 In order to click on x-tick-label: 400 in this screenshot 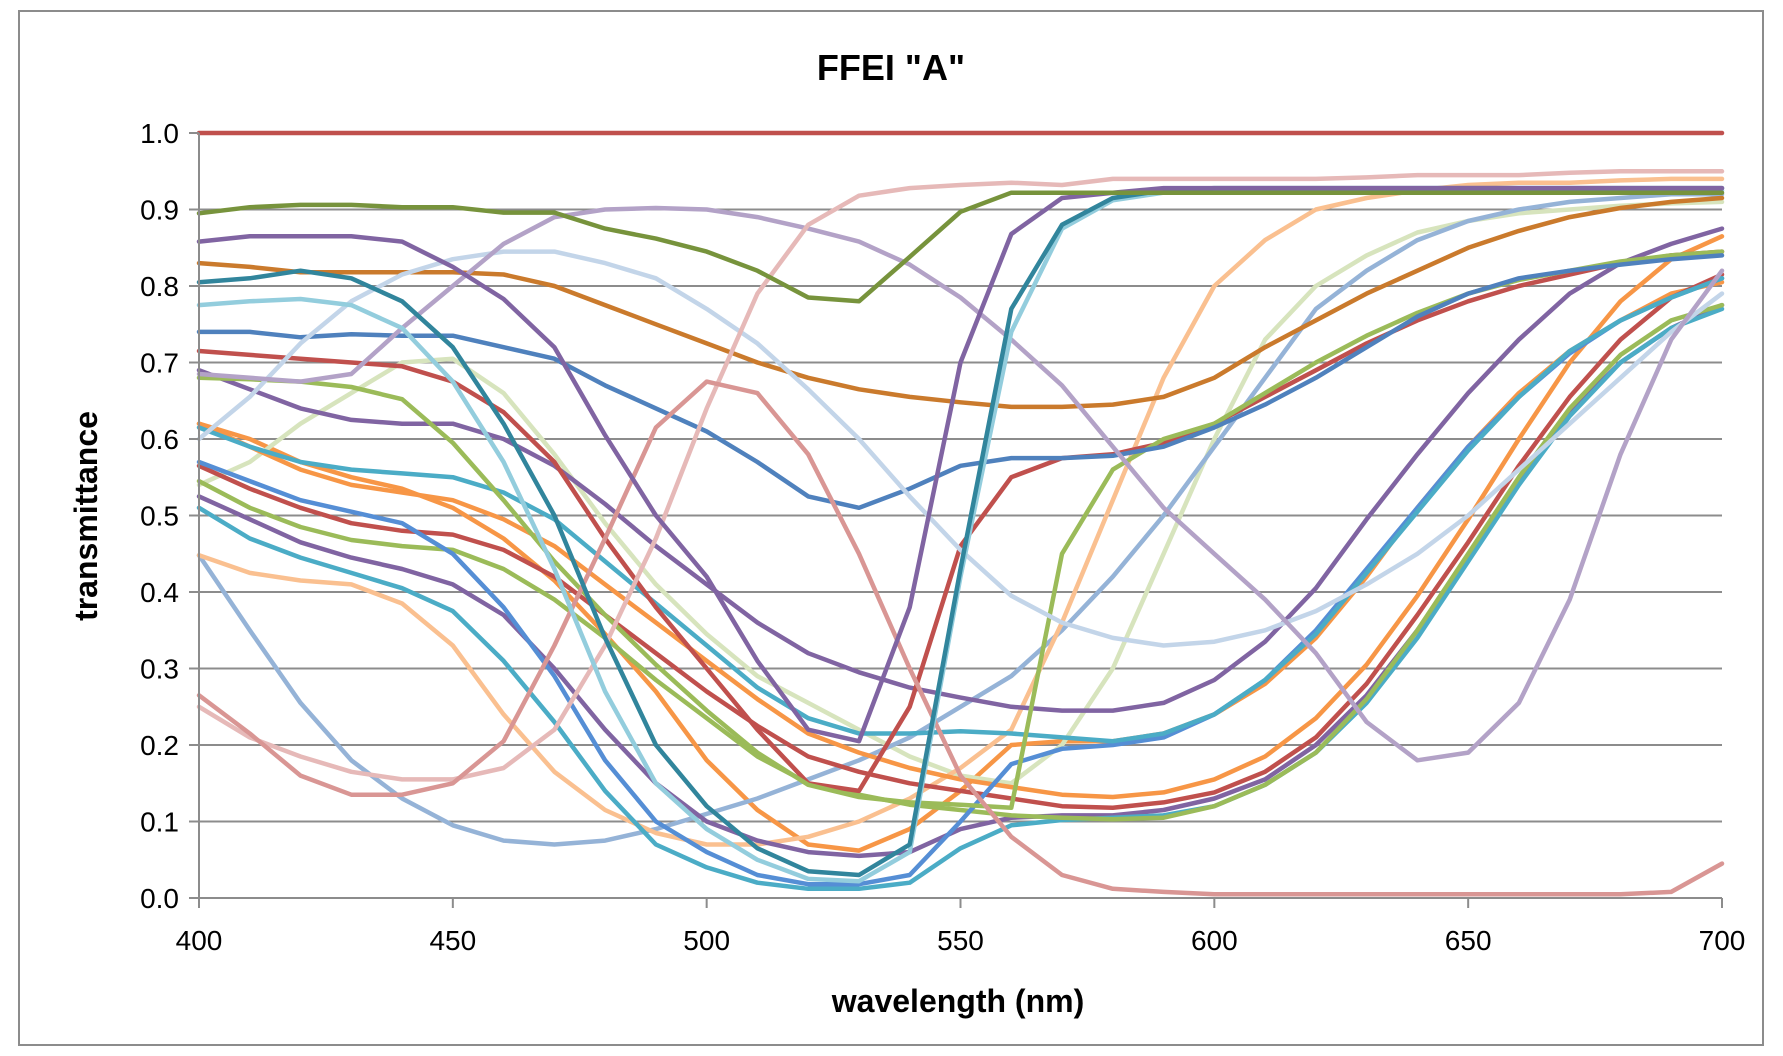, I will do `click(199, 940)`.